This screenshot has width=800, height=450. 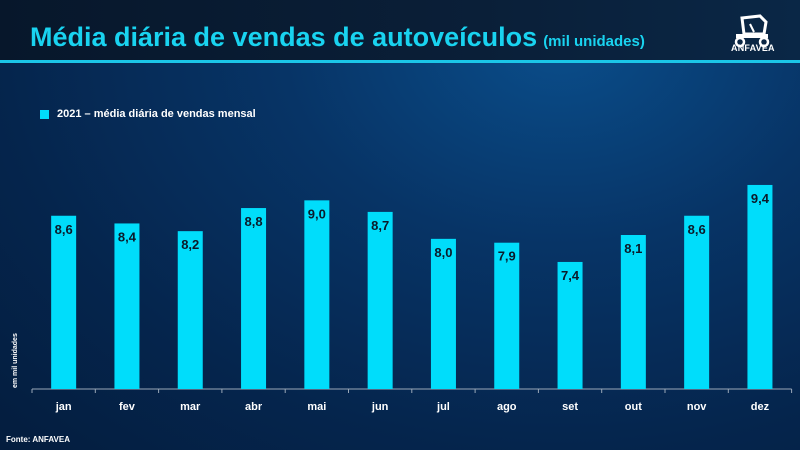 I want to click on bar-abr, so click(x=254, y=298).